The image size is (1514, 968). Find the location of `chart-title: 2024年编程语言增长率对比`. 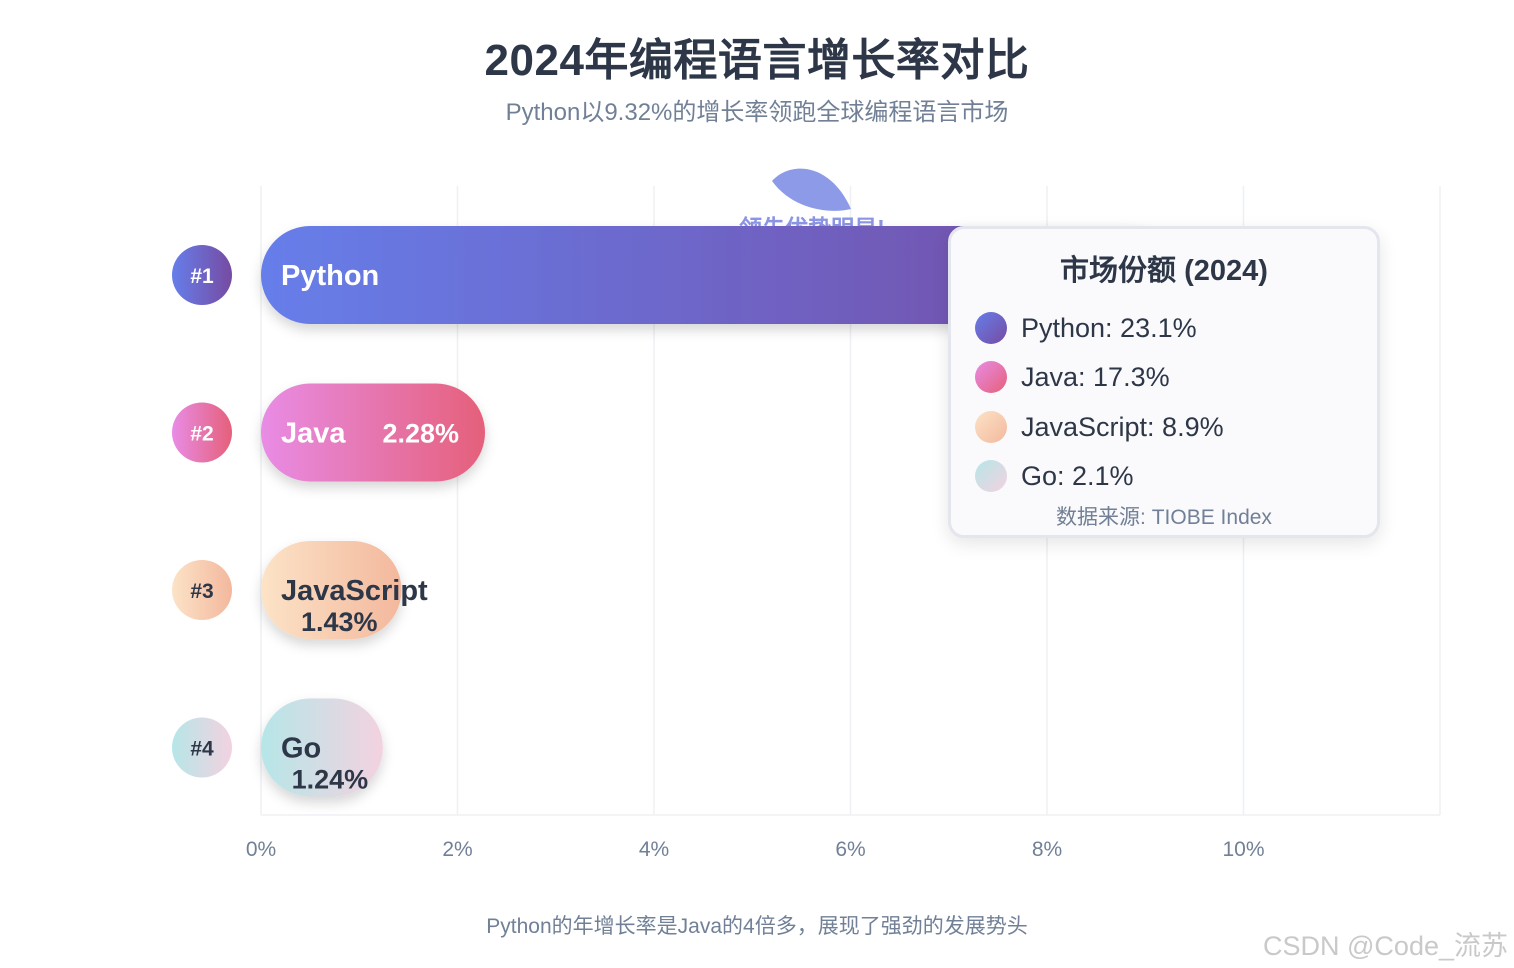

chart-title: 2024年编程语言增长率对比 is located at coordinates (757, 60).